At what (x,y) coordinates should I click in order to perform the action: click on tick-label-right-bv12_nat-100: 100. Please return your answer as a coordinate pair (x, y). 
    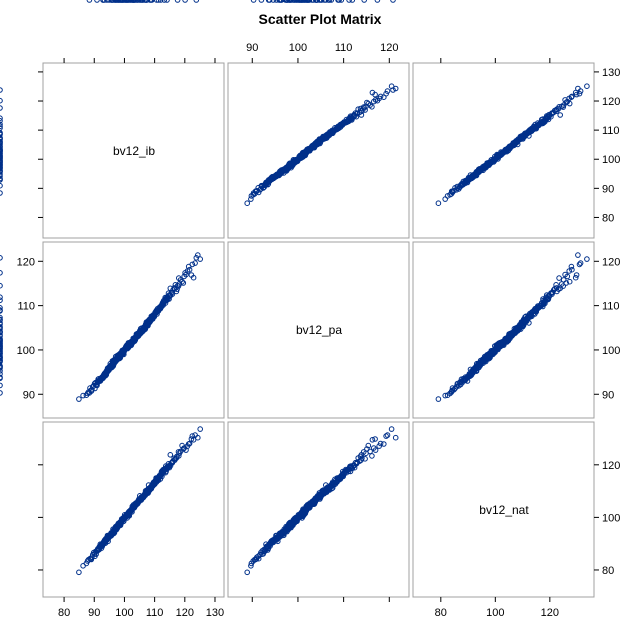
    Looking at the image, I should click on (611, 518).